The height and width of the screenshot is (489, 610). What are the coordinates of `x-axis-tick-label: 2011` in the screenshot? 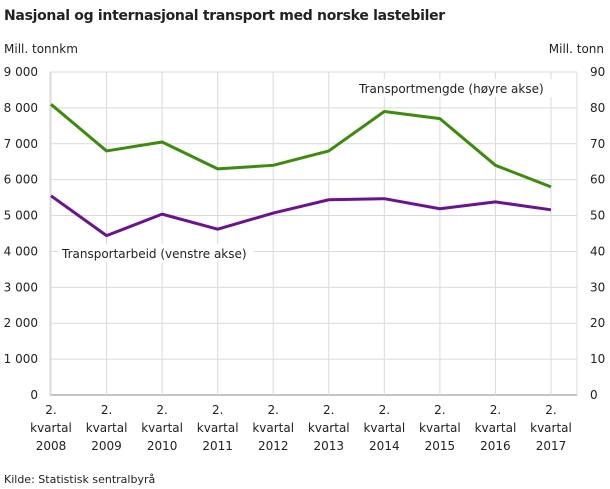 It's located at (217, 446).